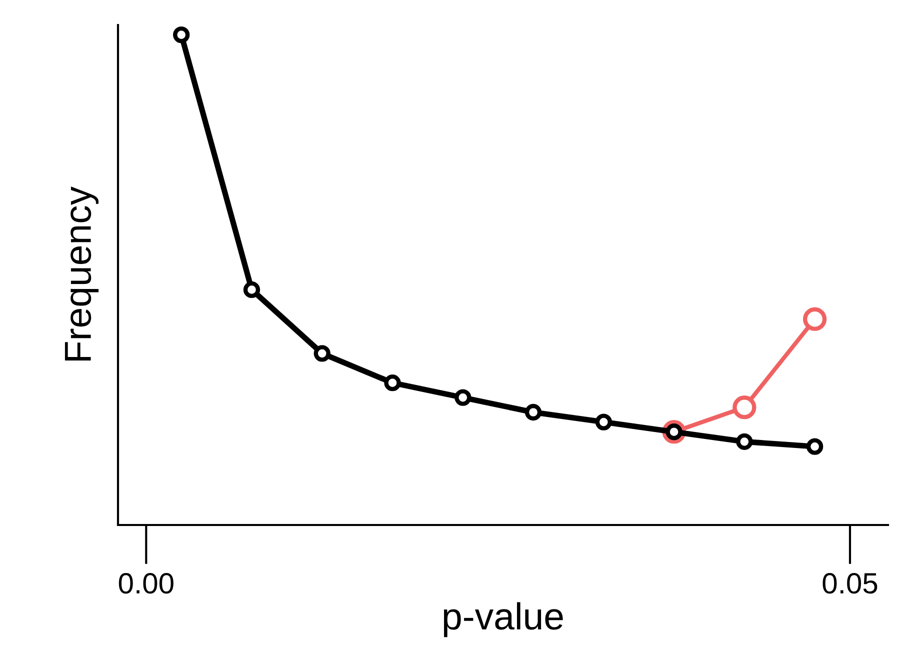 This screenshot has width=921, height=670. What do you see at coordinates (146, 583) in the screenshot?
I see `x-tick-label: 0.00` at bounding box center [146, 583].